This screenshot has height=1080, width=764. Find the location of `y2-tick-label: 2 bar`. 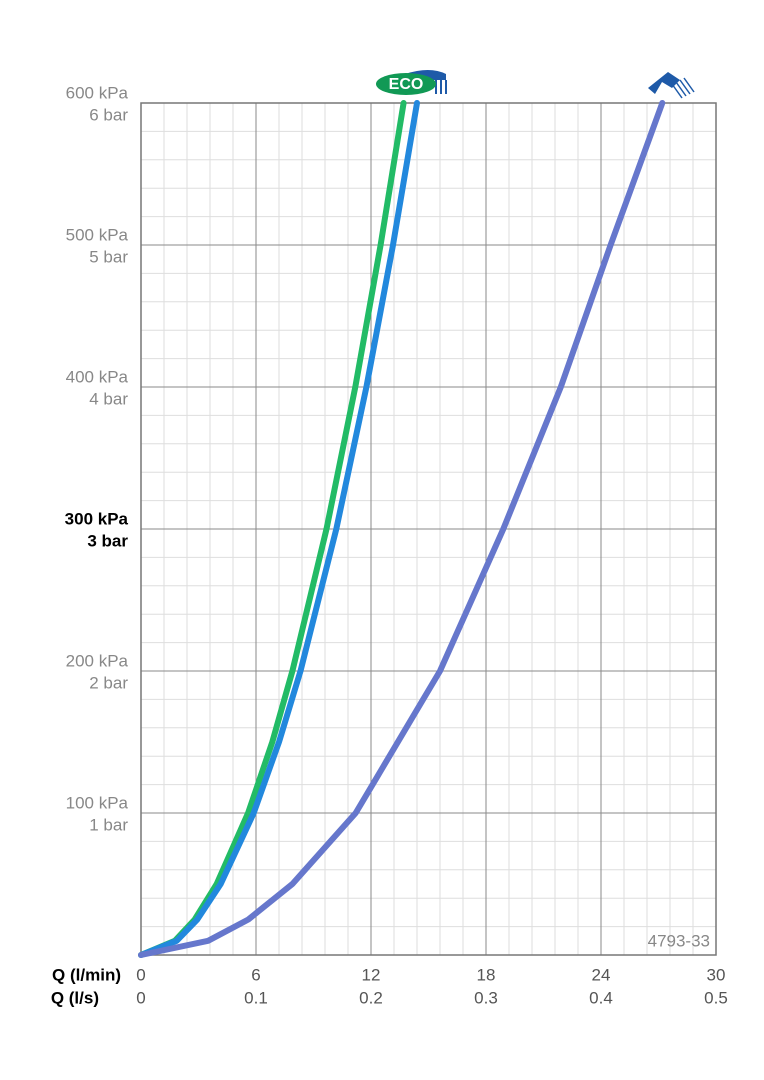

y2-tick-label: 2 bar is located at coordinates (108, 682).